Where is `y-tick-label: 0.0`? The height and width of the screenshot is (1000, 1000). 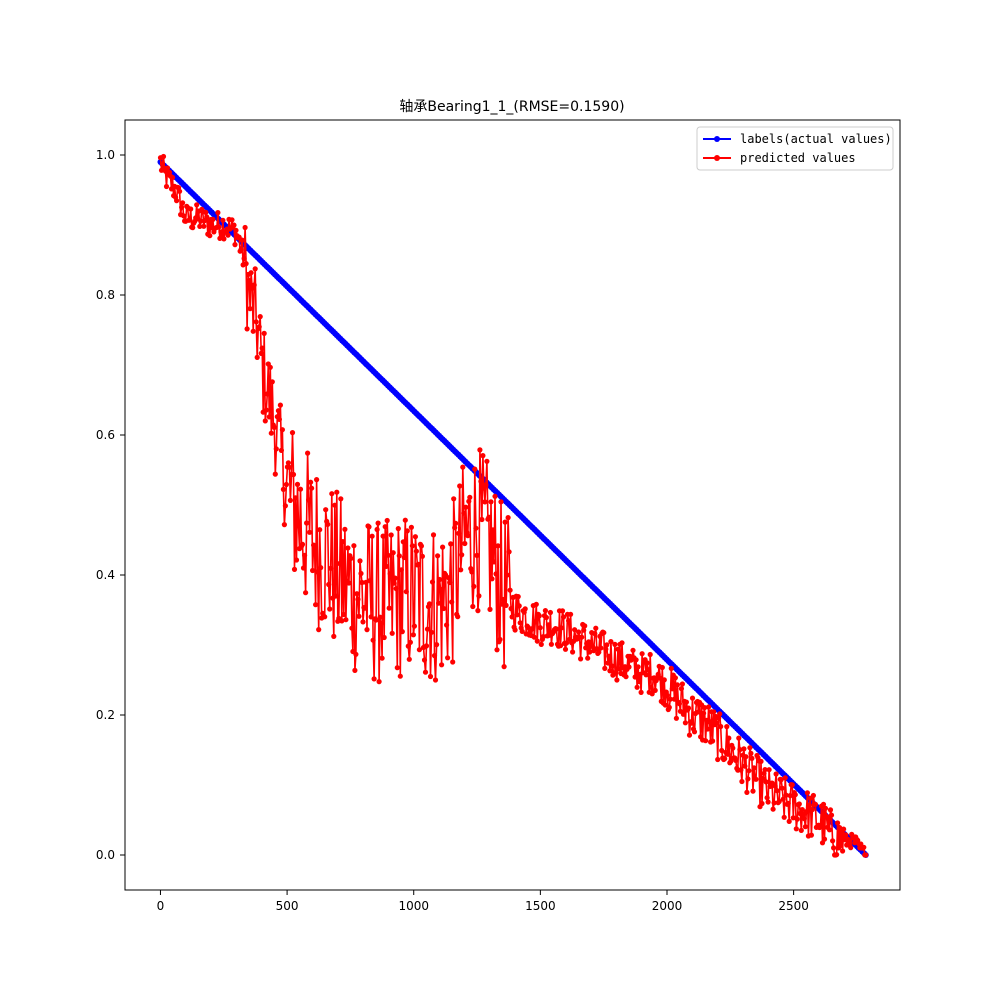 y-tick-label: 0.0 is located at coordinates (105, 855).